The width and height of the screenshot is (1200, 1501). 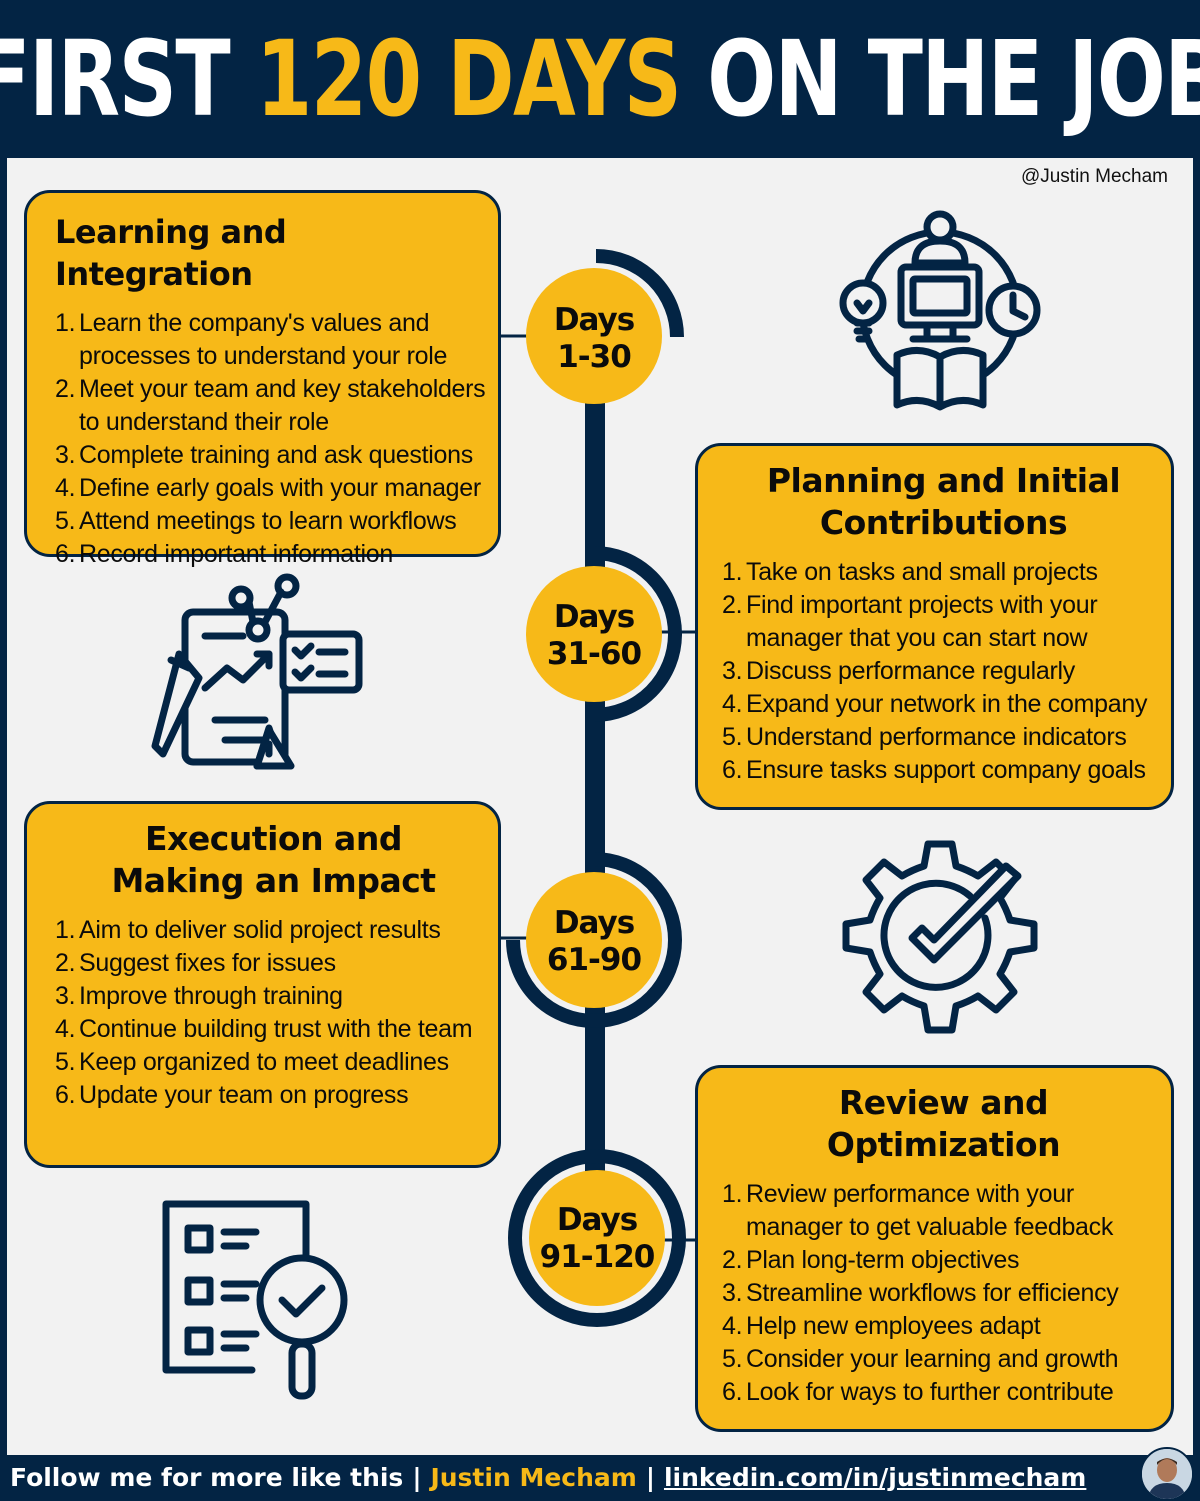 What do you see at coordinates (207, 1477) in the screenshot?
I see `footer-prefix: Follow me for more like this` at bounding box center [207, 1477].